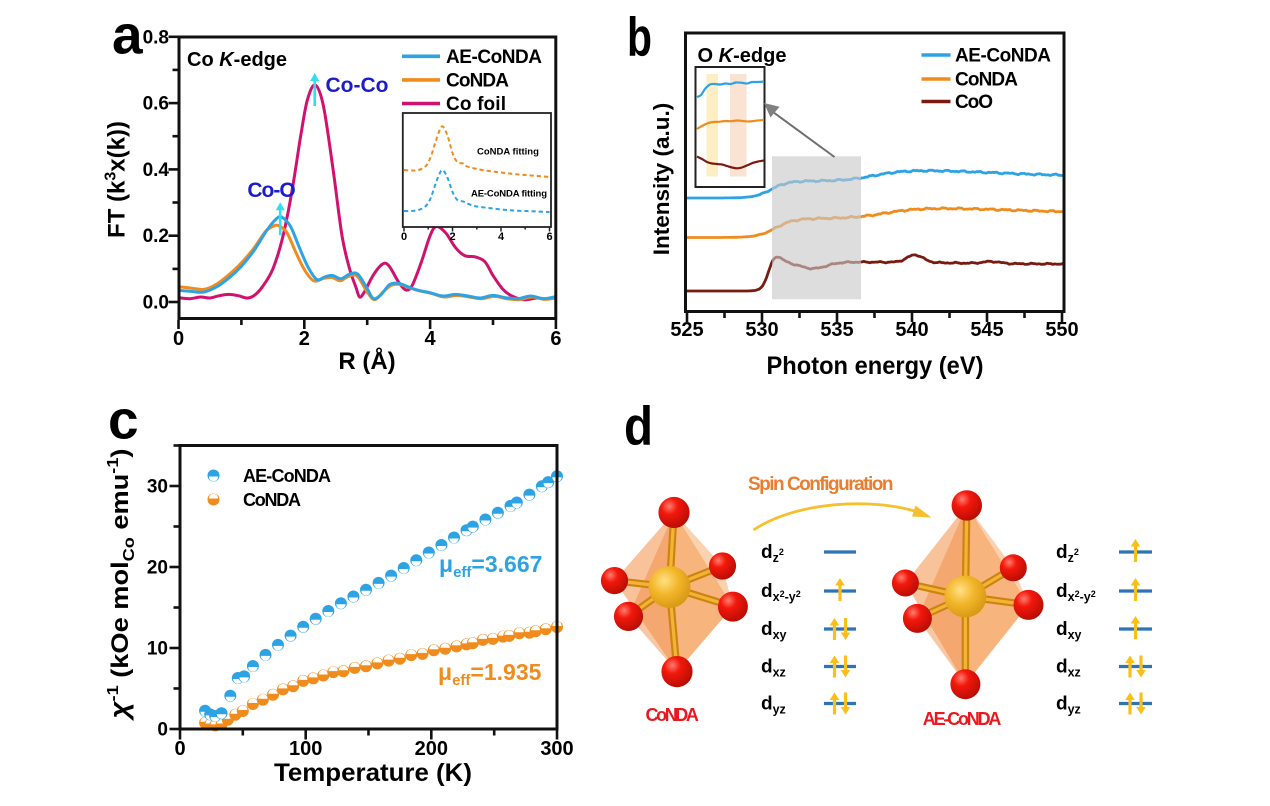 The height and width of the screenshot is (806, 1270). I want to click on svg-text: Temperature (K), so click(373, 773).